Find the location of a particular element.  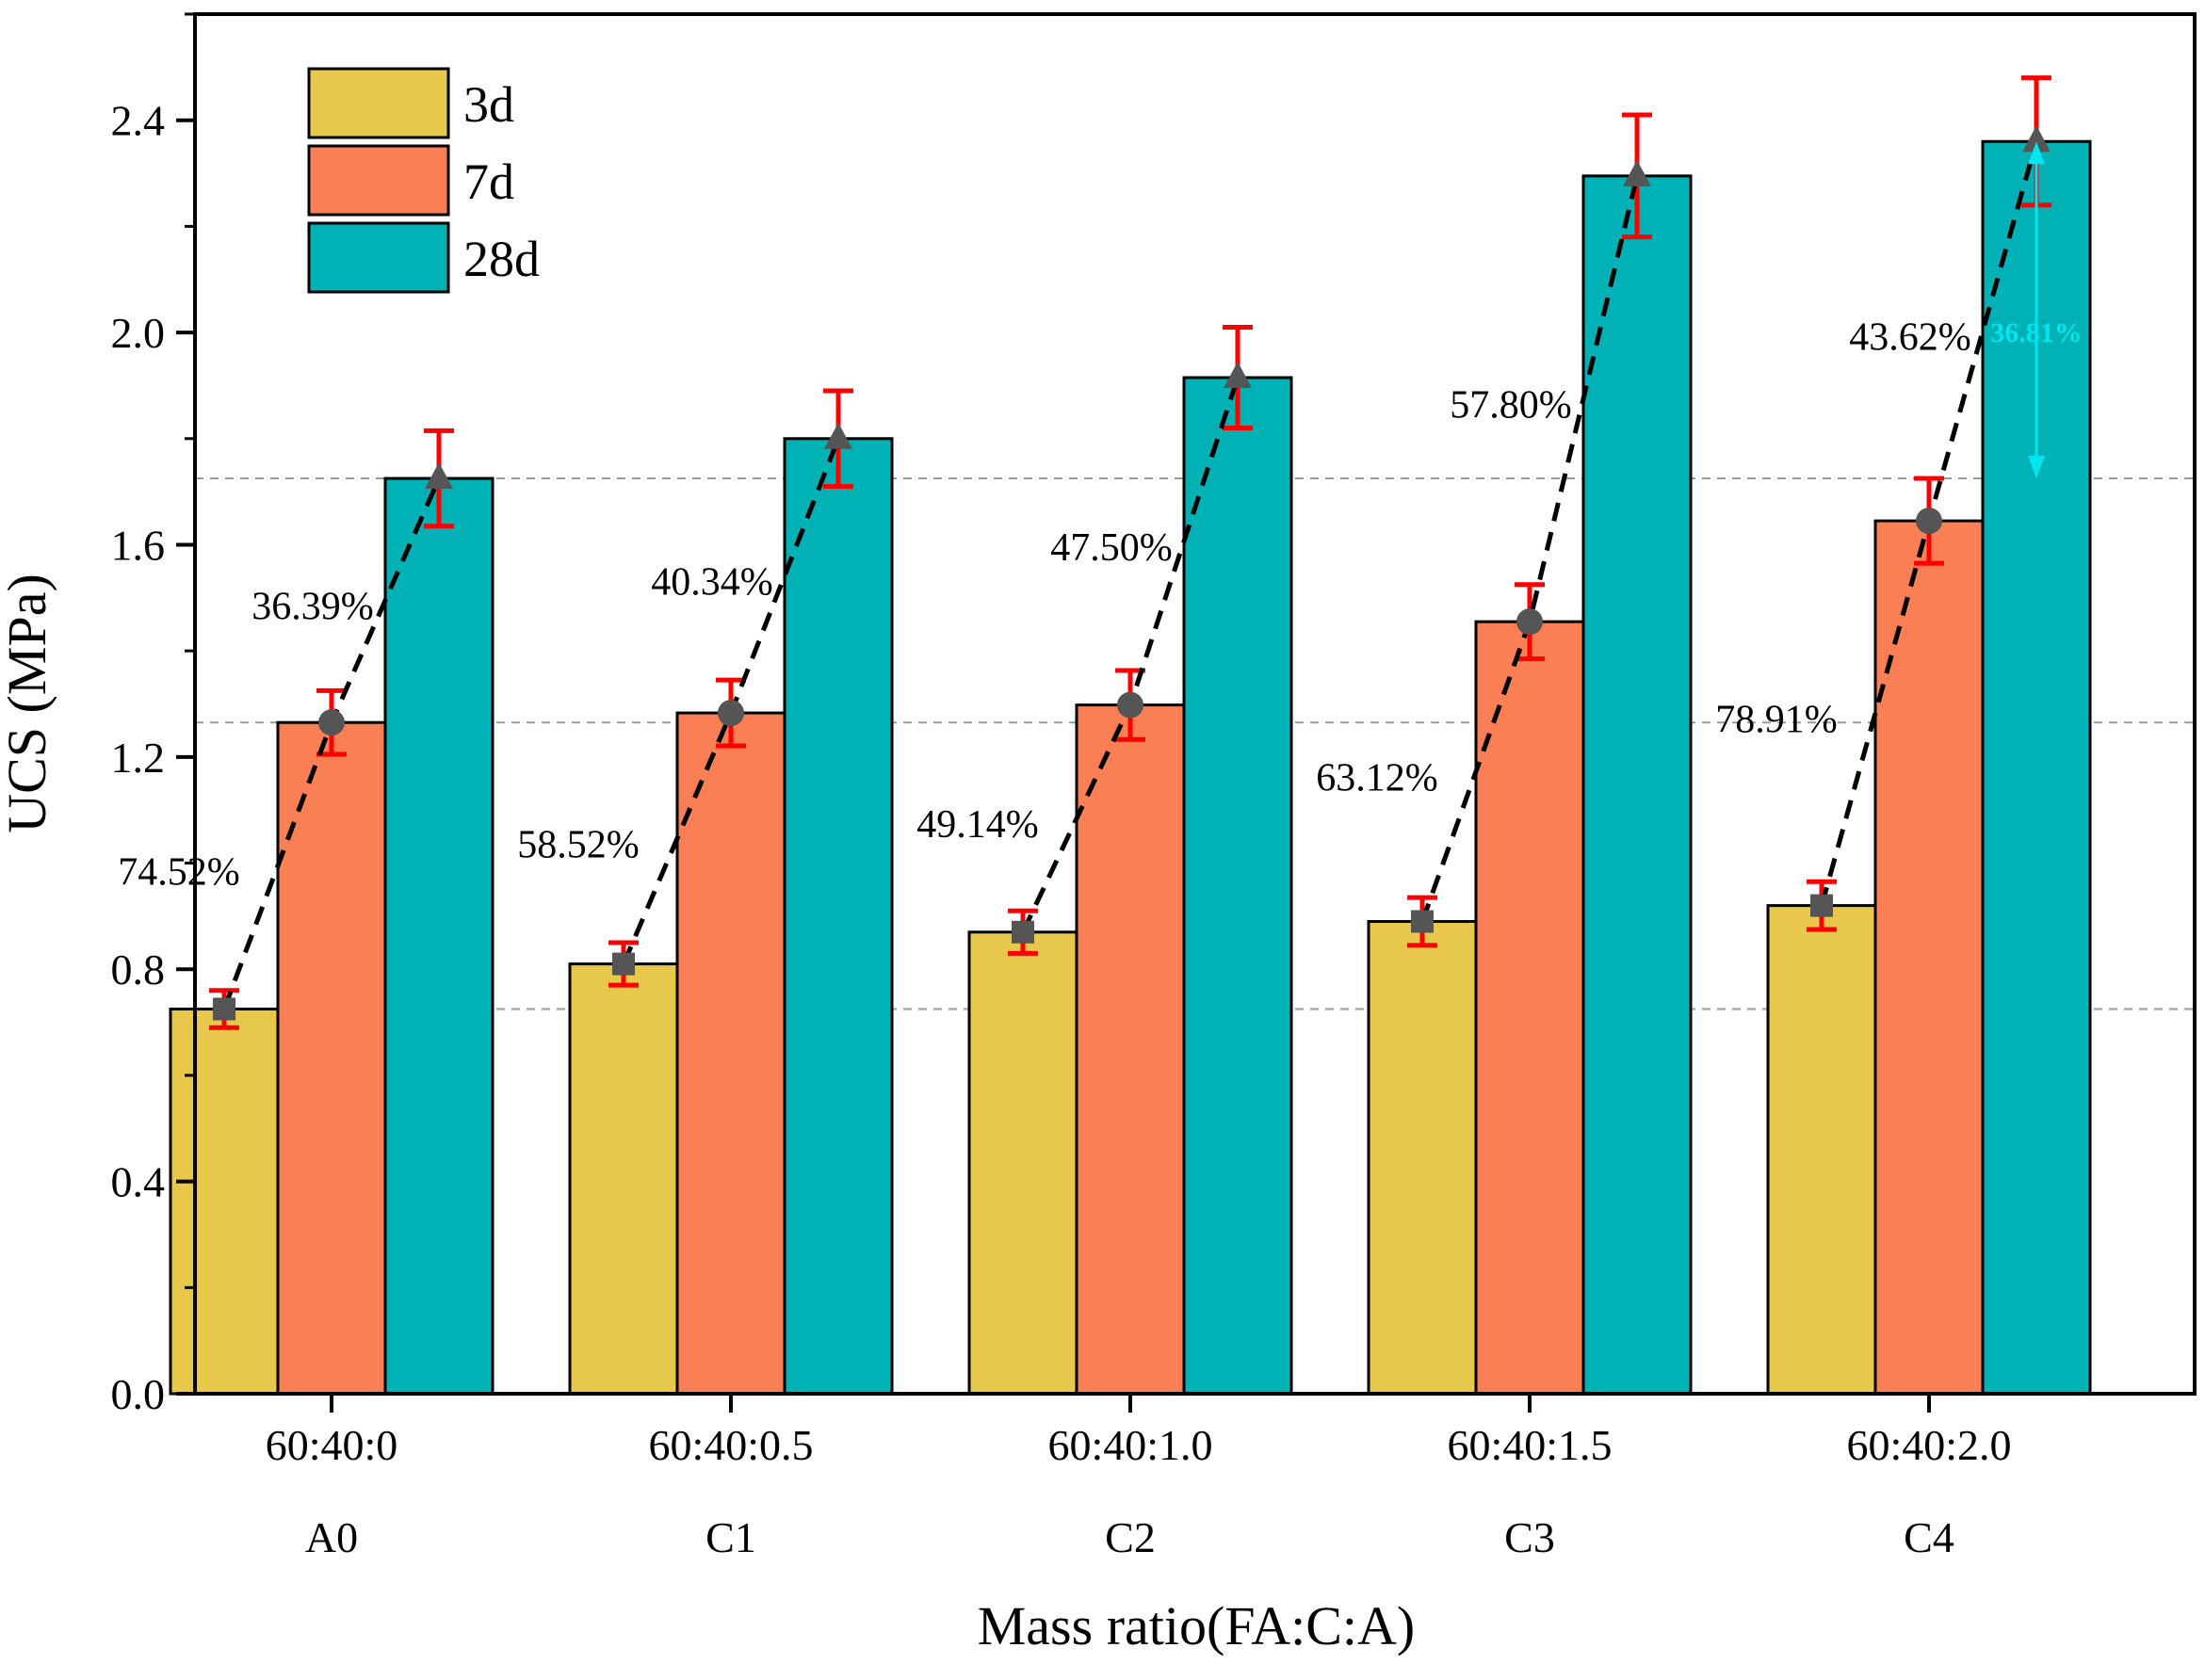

marker-7d-C4 is located at coordinates (1929, 521).